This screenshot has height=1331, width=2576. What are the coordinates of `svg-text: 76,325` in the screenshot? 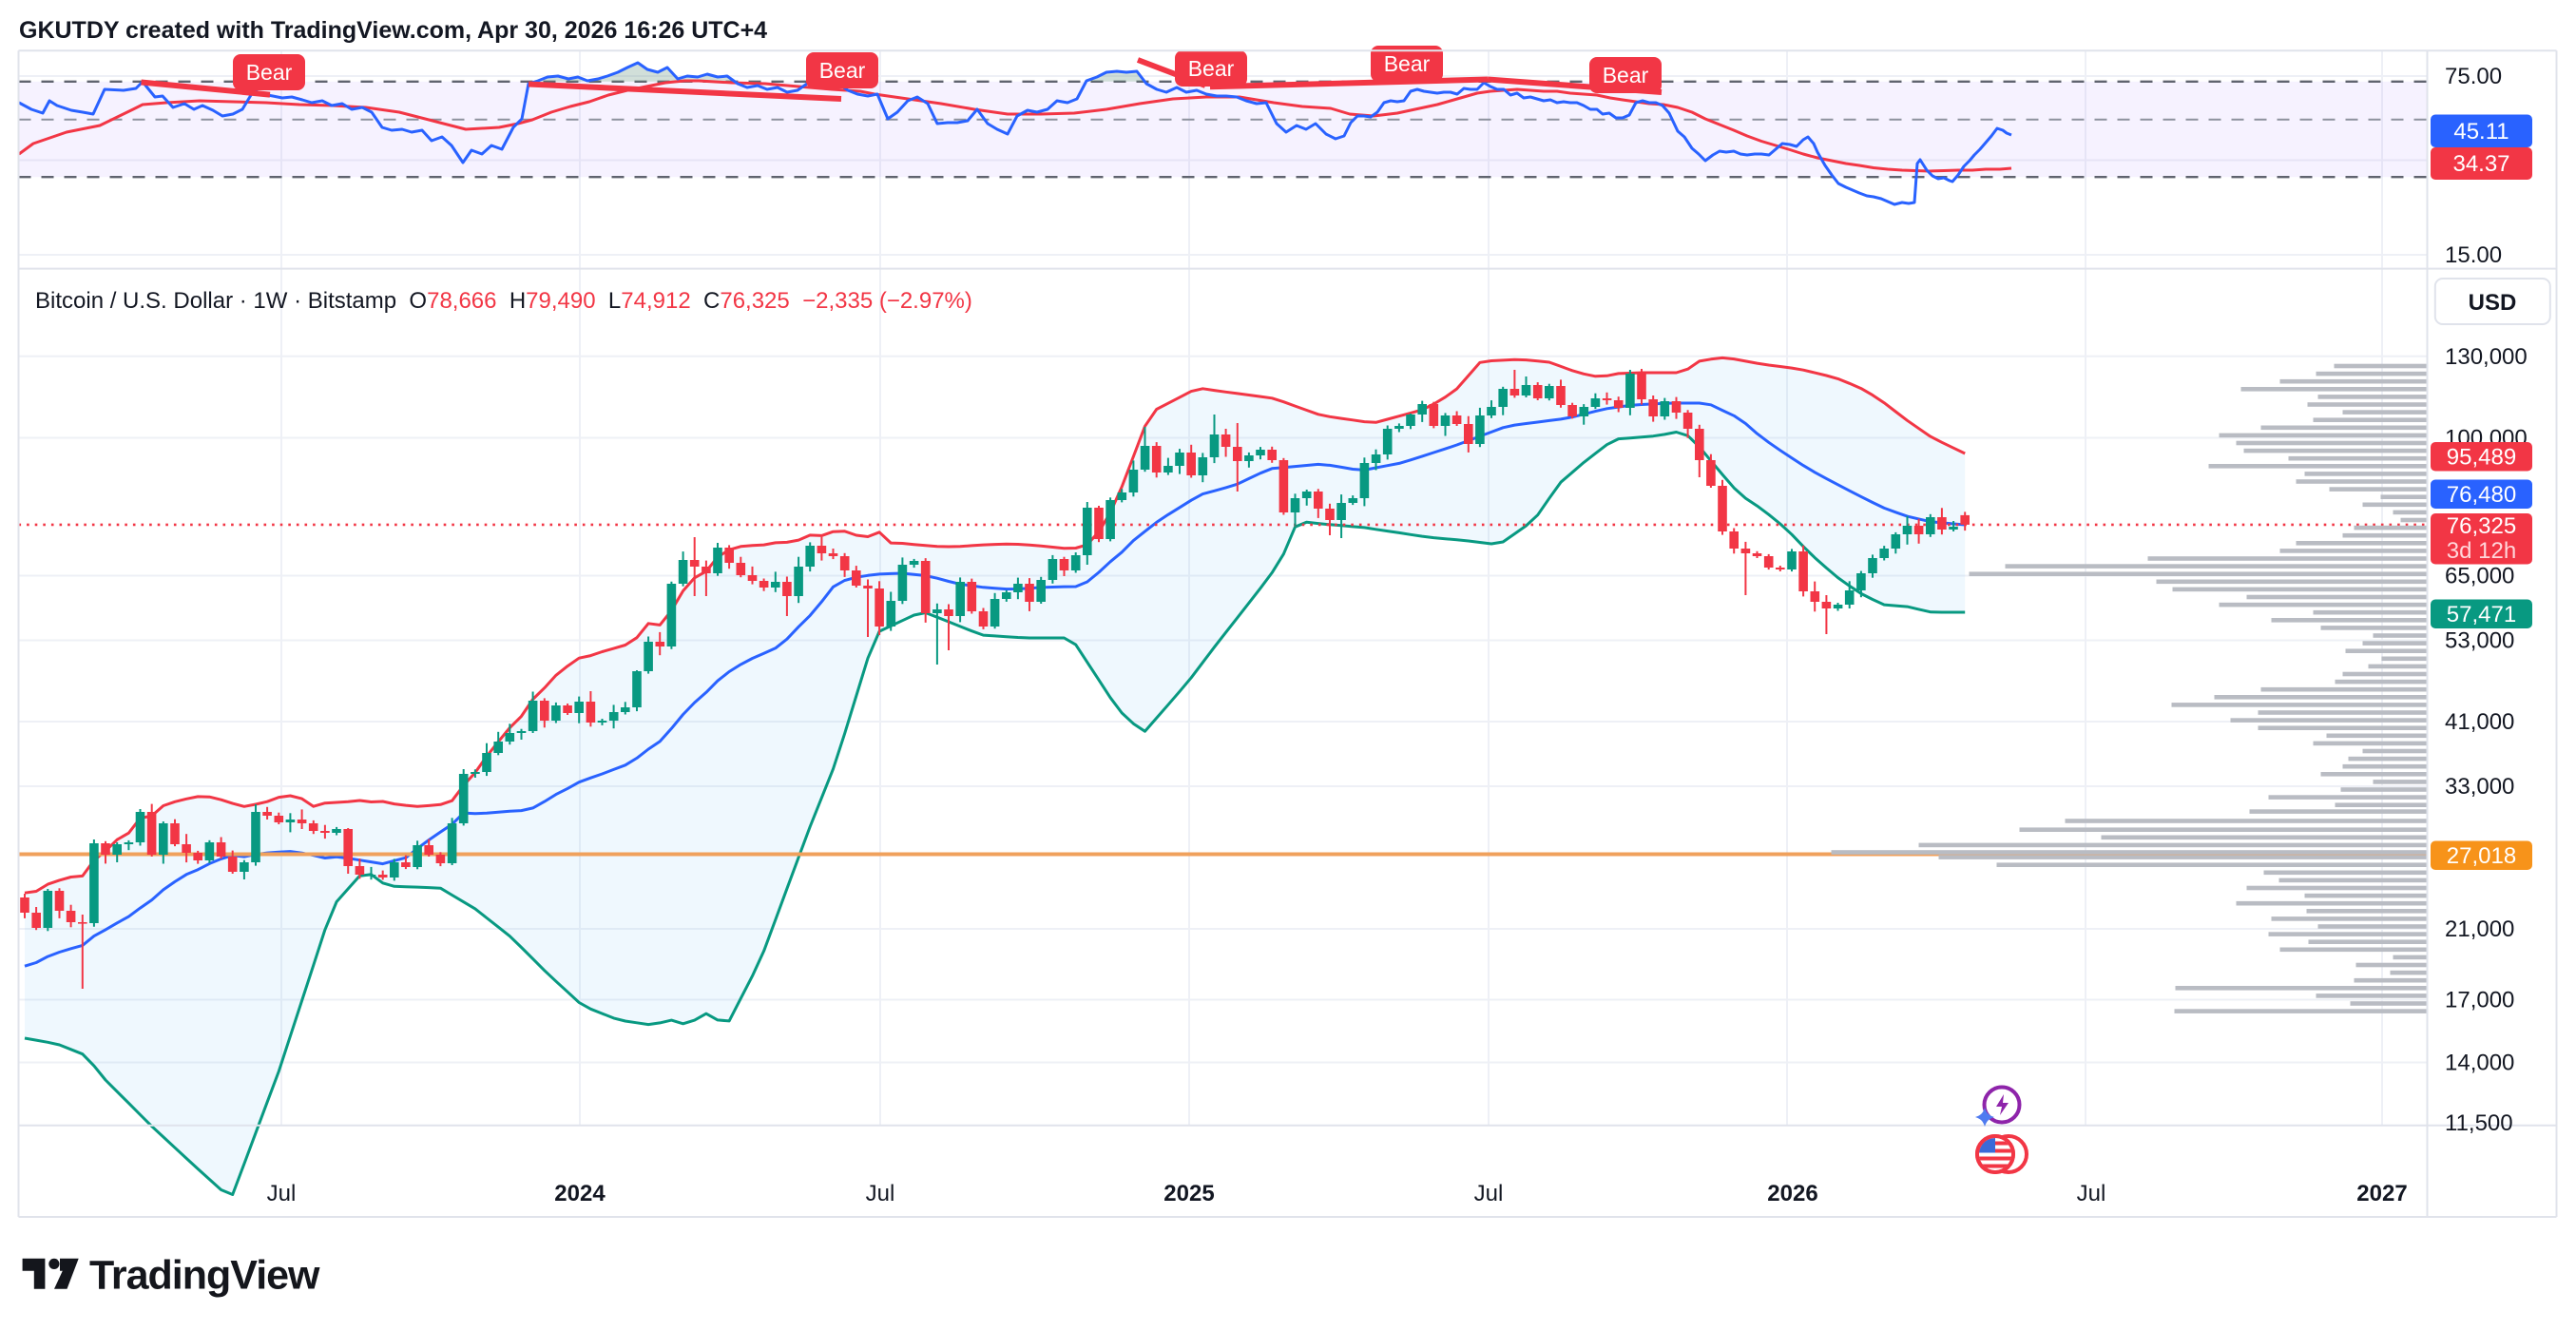 It's located at (2481, 526).